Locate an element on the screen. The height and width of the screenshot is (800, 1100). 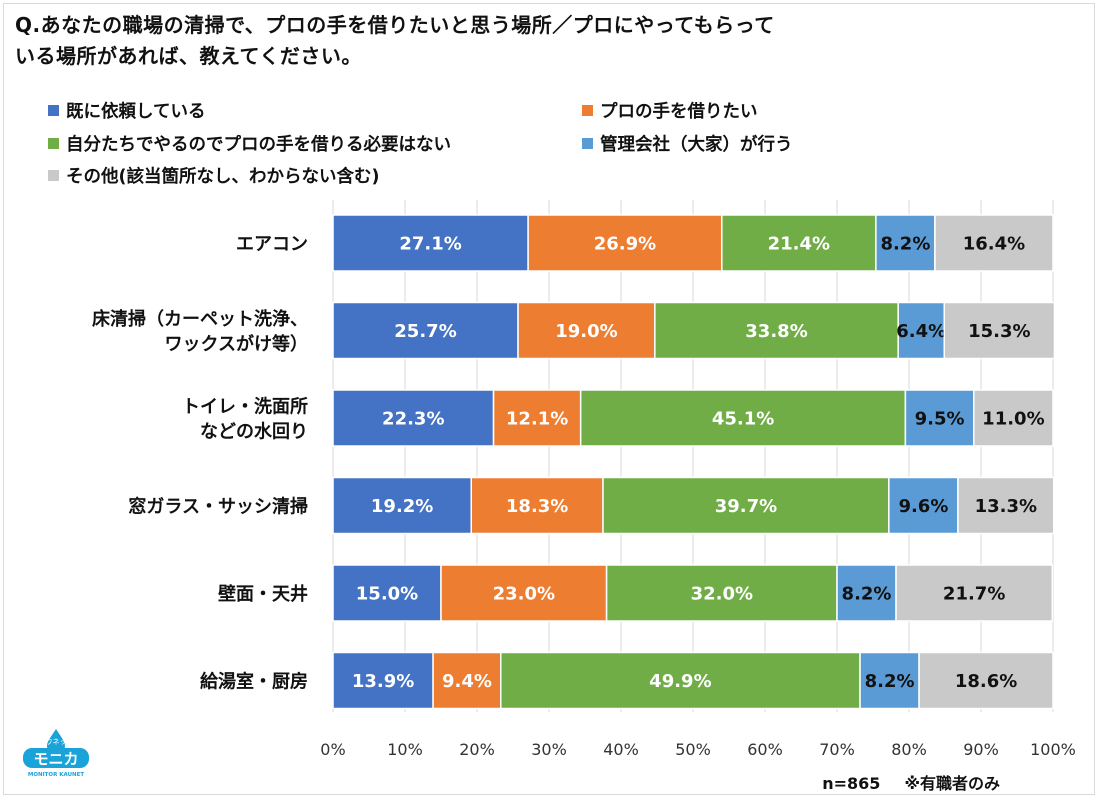
data-label: 18.3% is located at coordinates (537, 506).